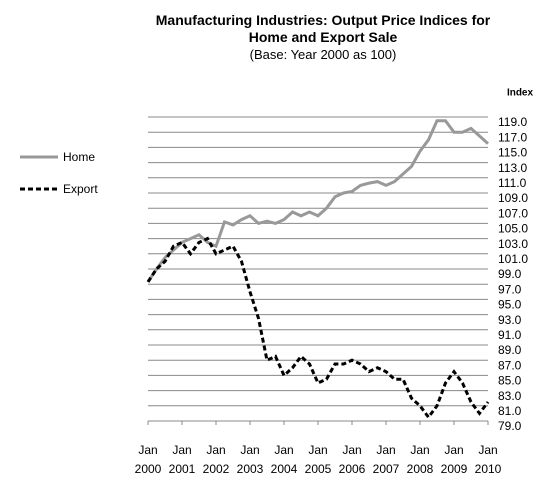 The image size is (547, 485). What do you see at coordinates (284, 459) in the screenshot?
I see `x-tick-label: Jan 2004` at bounding box center [284, 459].